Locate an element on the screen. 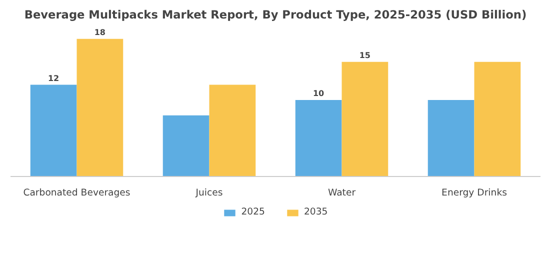 The width and height of the screenshot is (560, 280). data-label: 12 is located at coordinates (54, 78).